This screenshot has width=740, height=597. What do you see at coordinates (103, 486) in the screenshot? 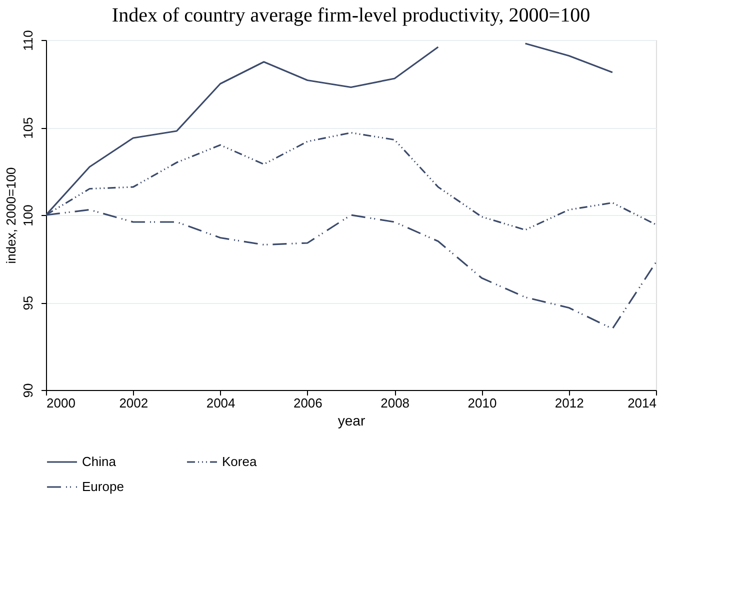
I see `legend-label: Europe` at bounding box center [103, 486].